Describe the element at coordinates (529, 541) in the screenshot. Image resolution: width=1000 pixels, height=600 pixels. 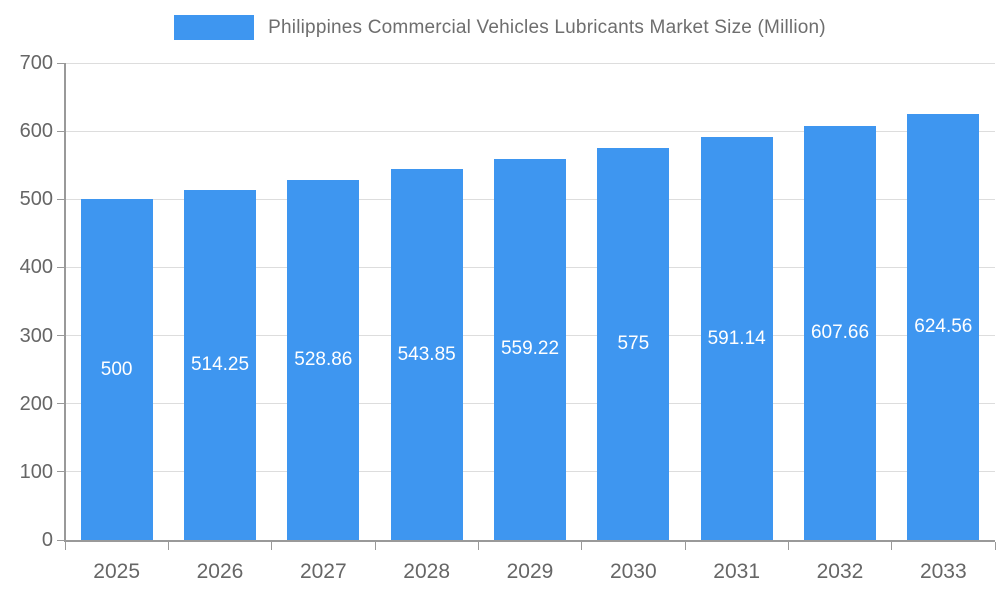
I see `x-axis-line` at that location.